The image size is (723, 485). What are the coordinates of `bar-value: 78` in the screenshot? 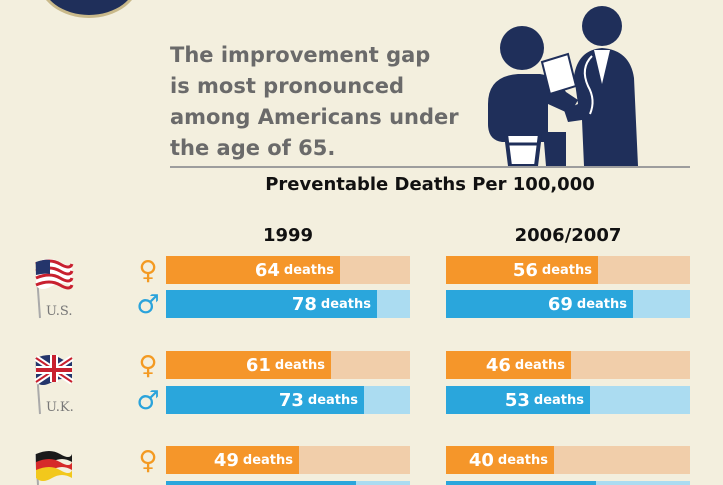 It's located at (304, 304).